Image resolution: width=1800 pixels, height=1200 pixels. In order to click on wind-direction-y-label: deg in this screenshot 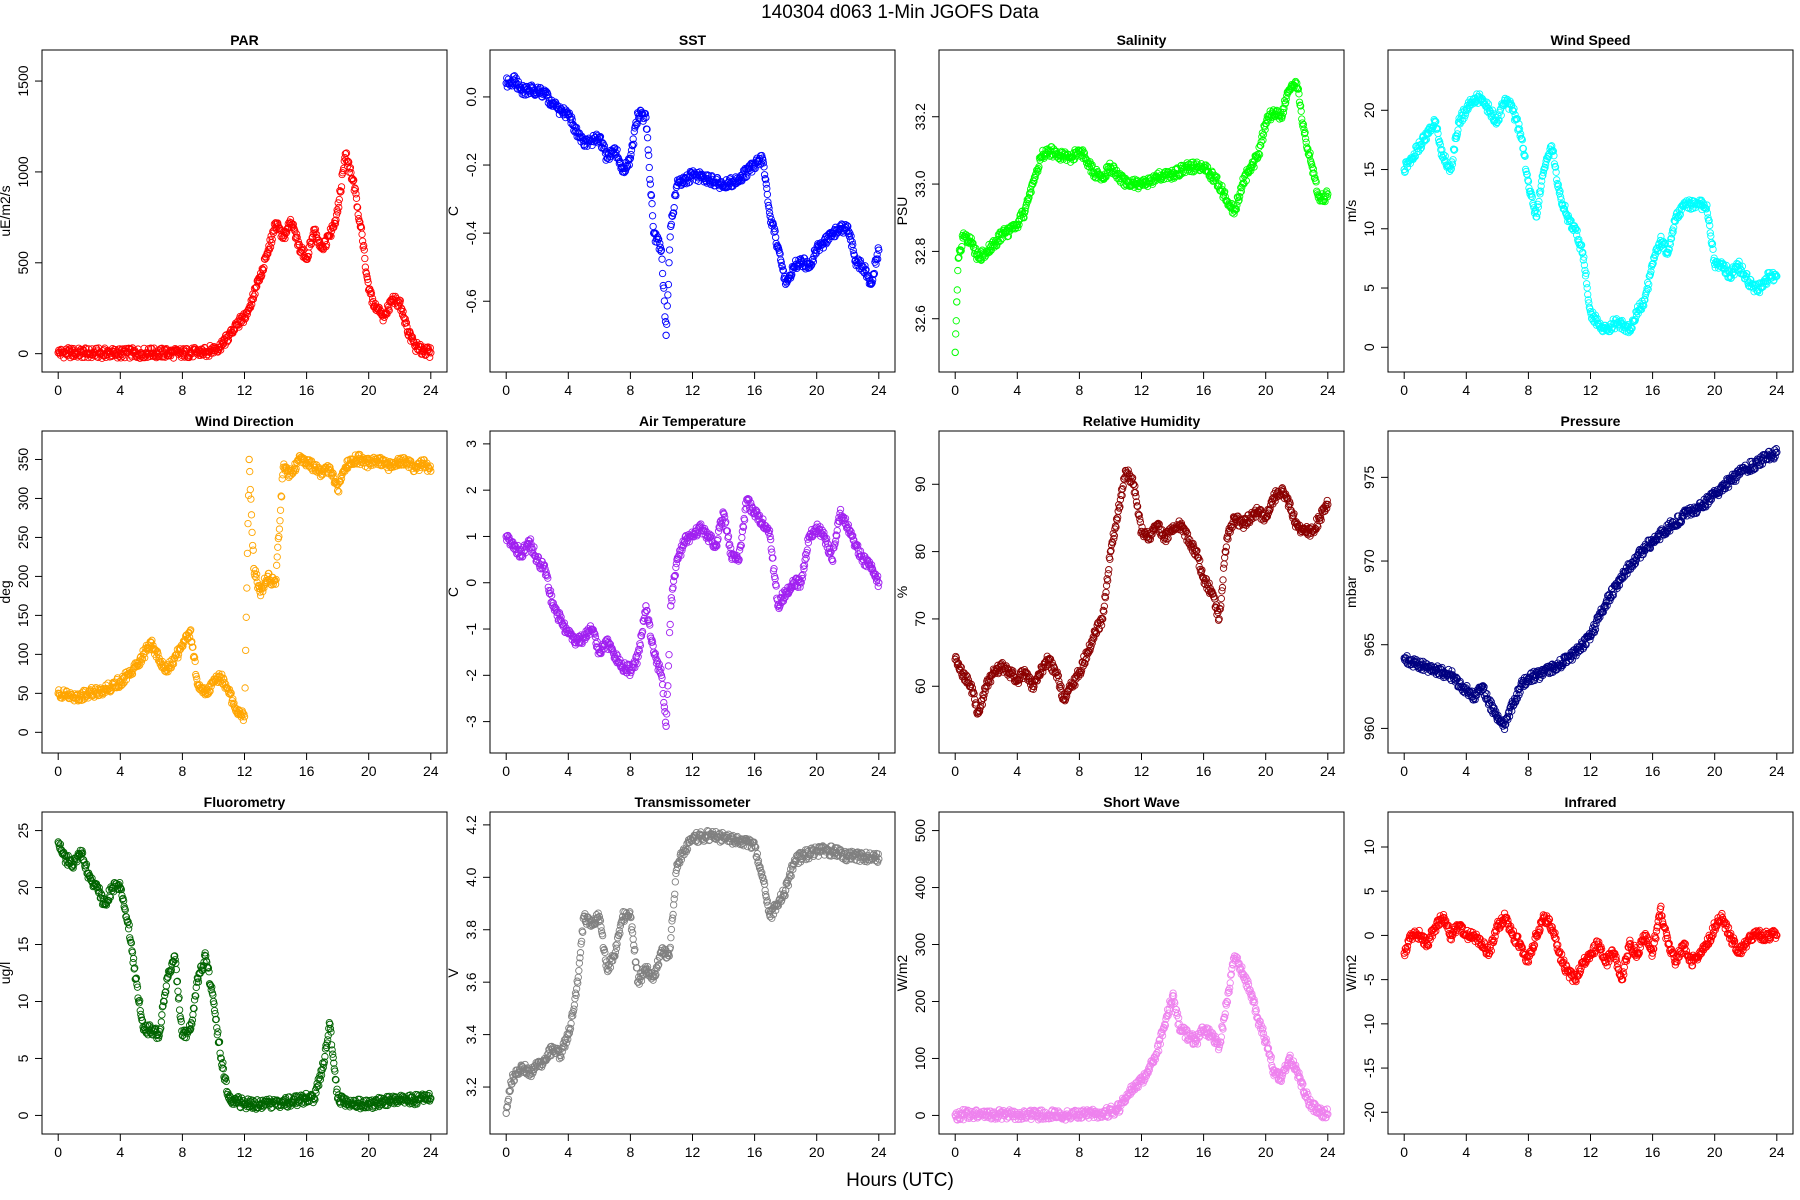, I will do `click(6, 591)`.